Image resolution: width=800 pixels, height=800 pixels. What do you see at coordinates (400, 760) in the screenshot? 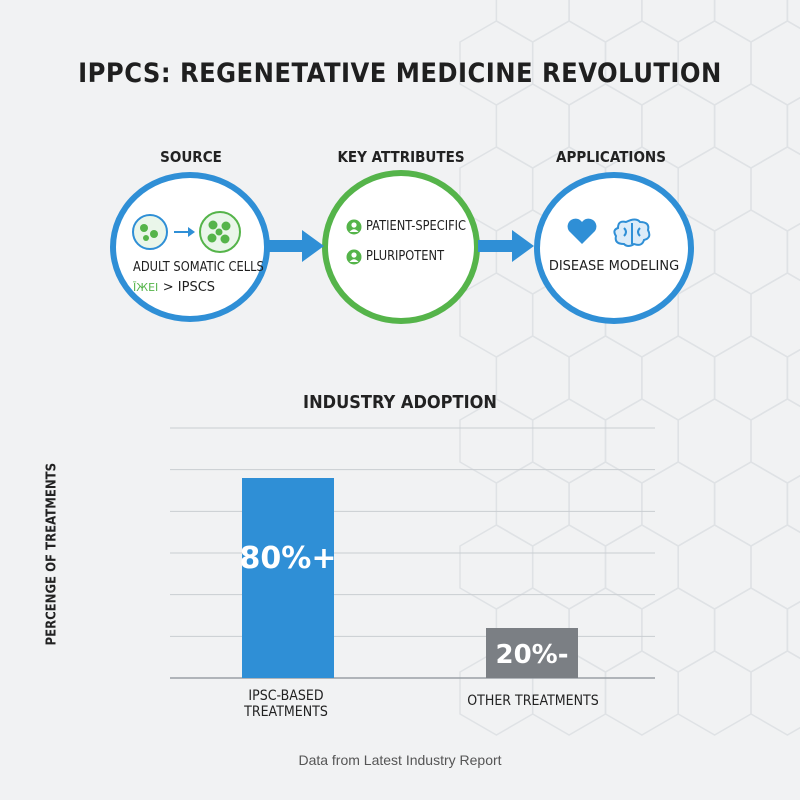
I see `source-footnote: Data from Latest Industry Report` at bounding box center [400, 760].